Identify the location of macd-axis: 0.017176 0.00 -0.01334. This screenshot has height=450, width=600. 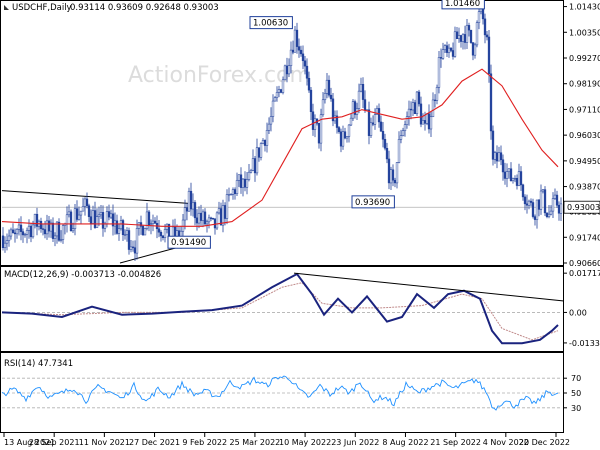
(581, 308).